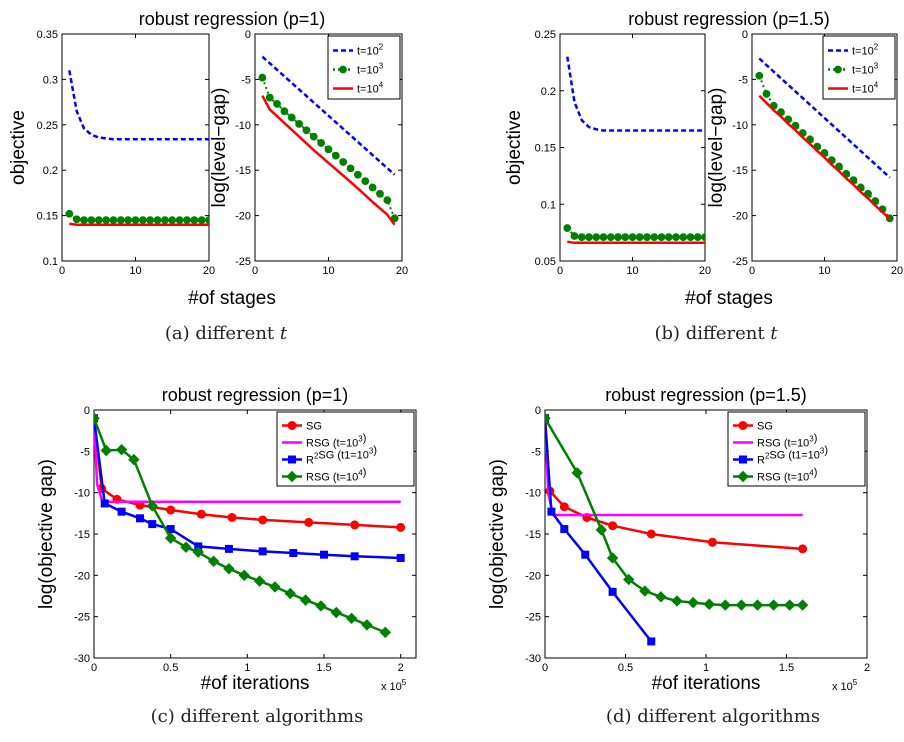  What do you see at coordinates (548, 205) in the screenshot?
I see `y-tick-label: 0.1` at bounding box center [548, 205].